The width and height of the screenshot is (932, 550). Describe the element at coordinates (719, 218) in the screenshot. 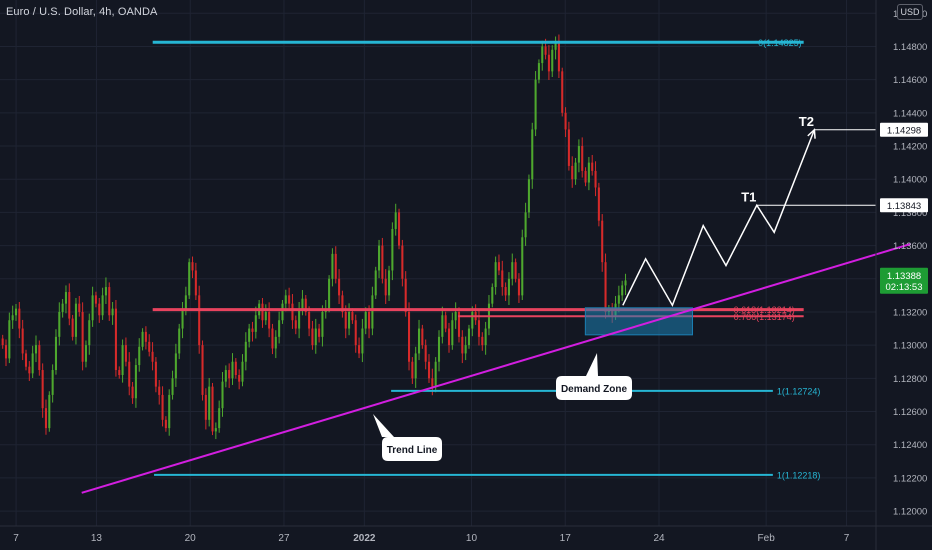

I see `projection-zigzag` at that location.